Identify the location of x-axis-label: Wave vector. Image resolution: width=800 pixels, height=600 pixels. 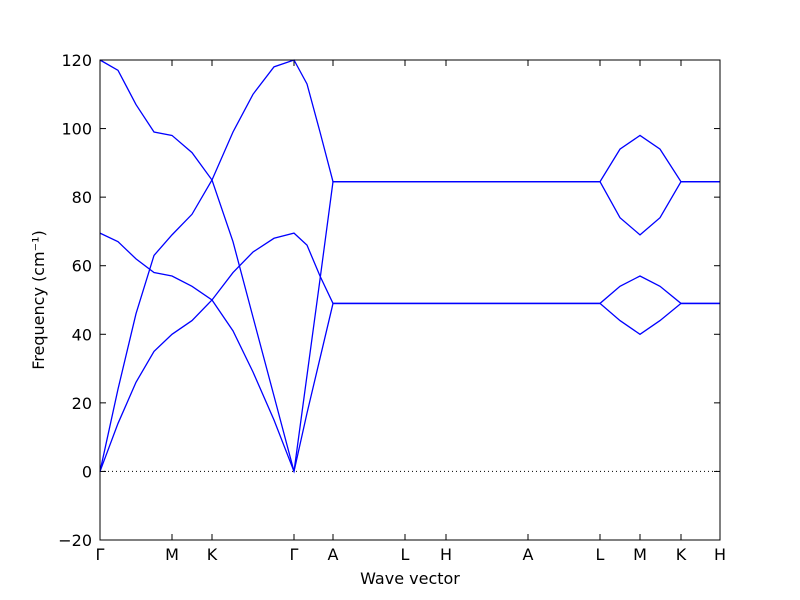
(410, 578).